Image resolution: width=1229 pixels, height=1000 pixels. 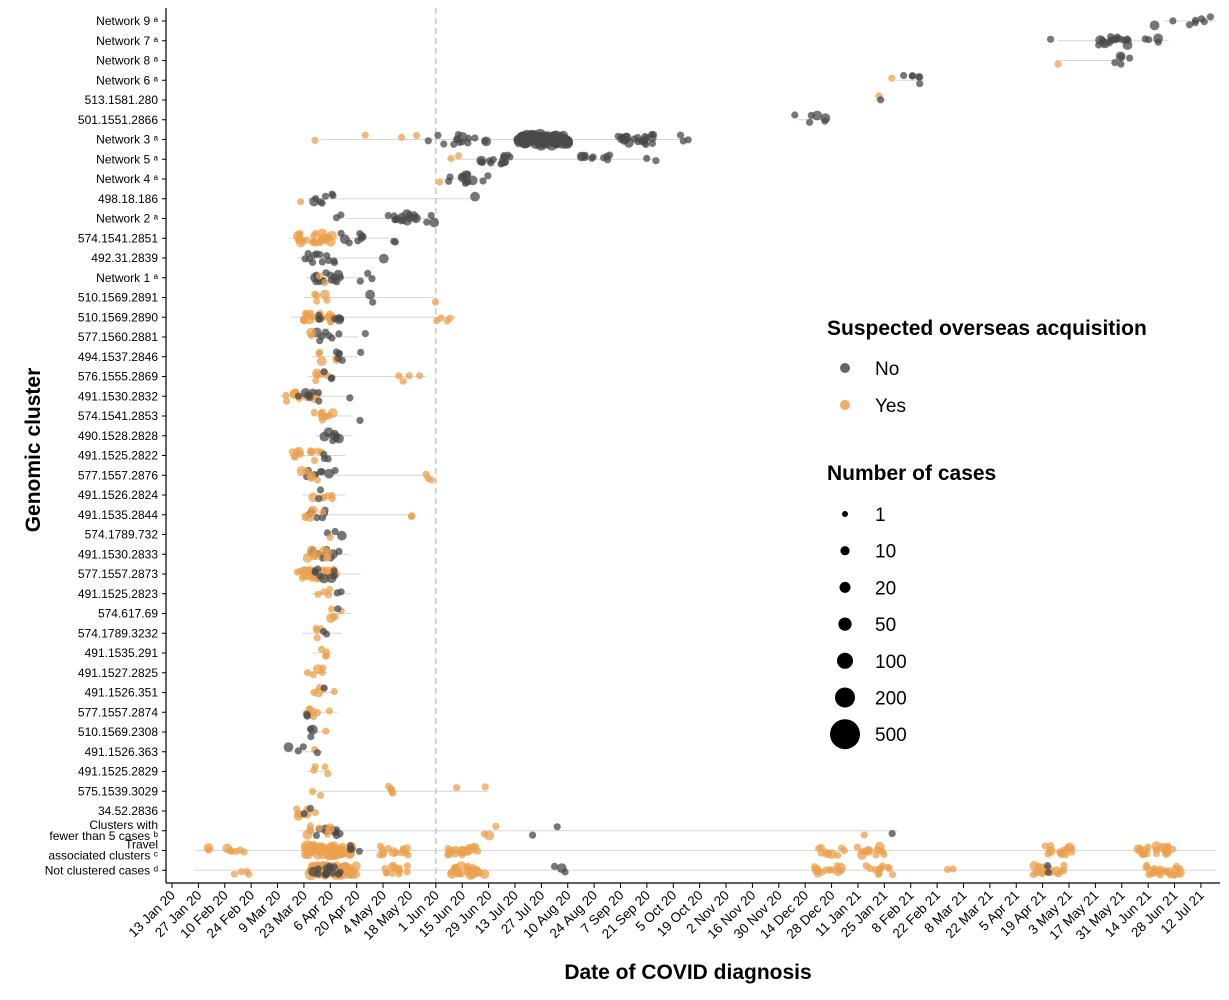 I want to click on y-tick-label: Network 5 ᵃ, so click(x=127, y=159).